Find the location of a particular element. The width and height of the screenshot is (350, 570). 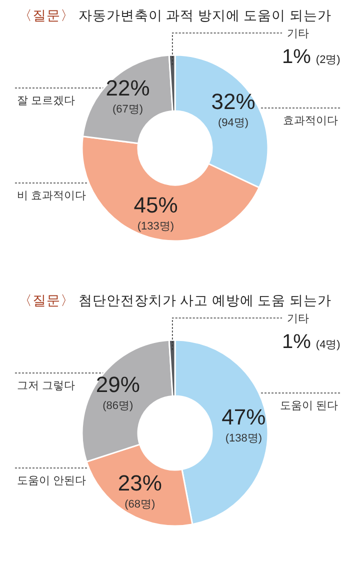

data-label: 45% (133명) is located at coordinates (156, 212).